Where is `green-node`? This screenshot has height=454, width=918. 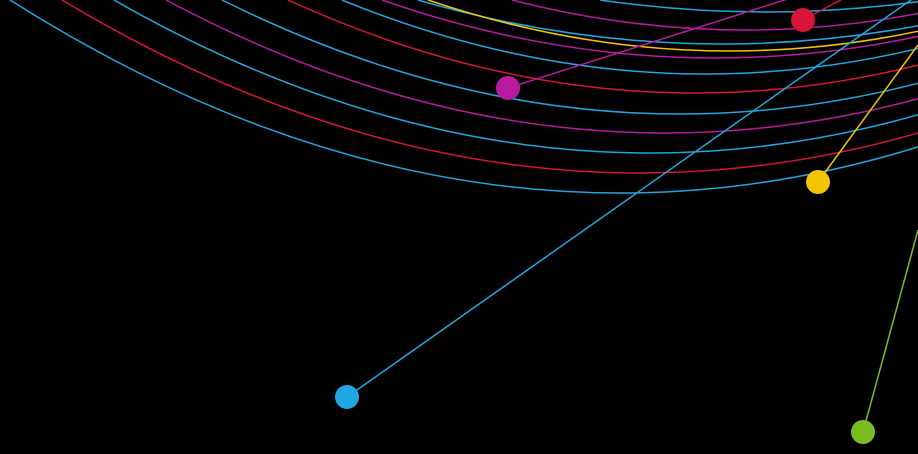 green-node is located at coordinates (863, 432).